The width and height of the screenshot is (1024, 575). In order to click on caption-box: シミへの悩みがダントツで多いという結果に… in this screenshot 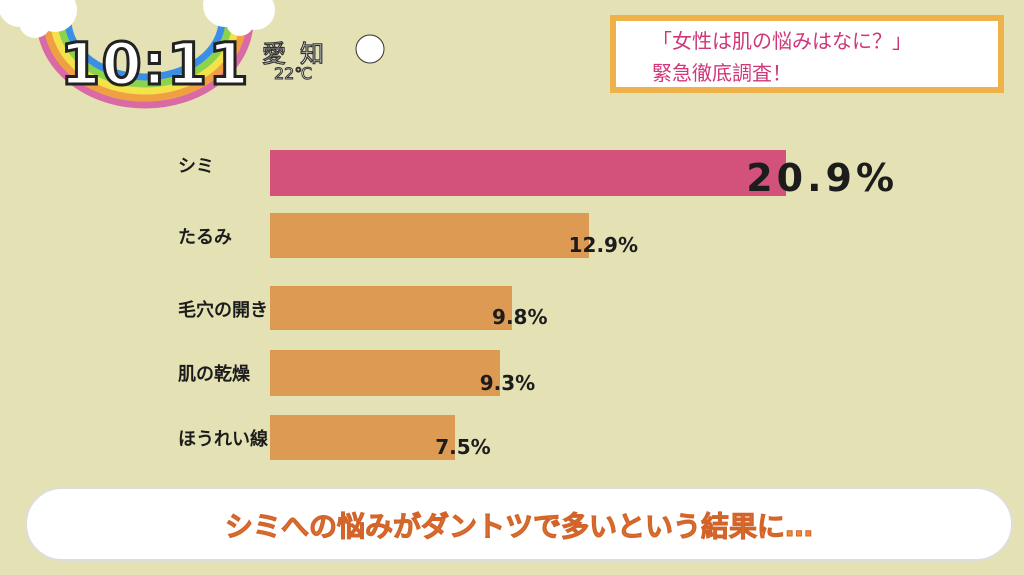, I will do `click(519, 524)`.